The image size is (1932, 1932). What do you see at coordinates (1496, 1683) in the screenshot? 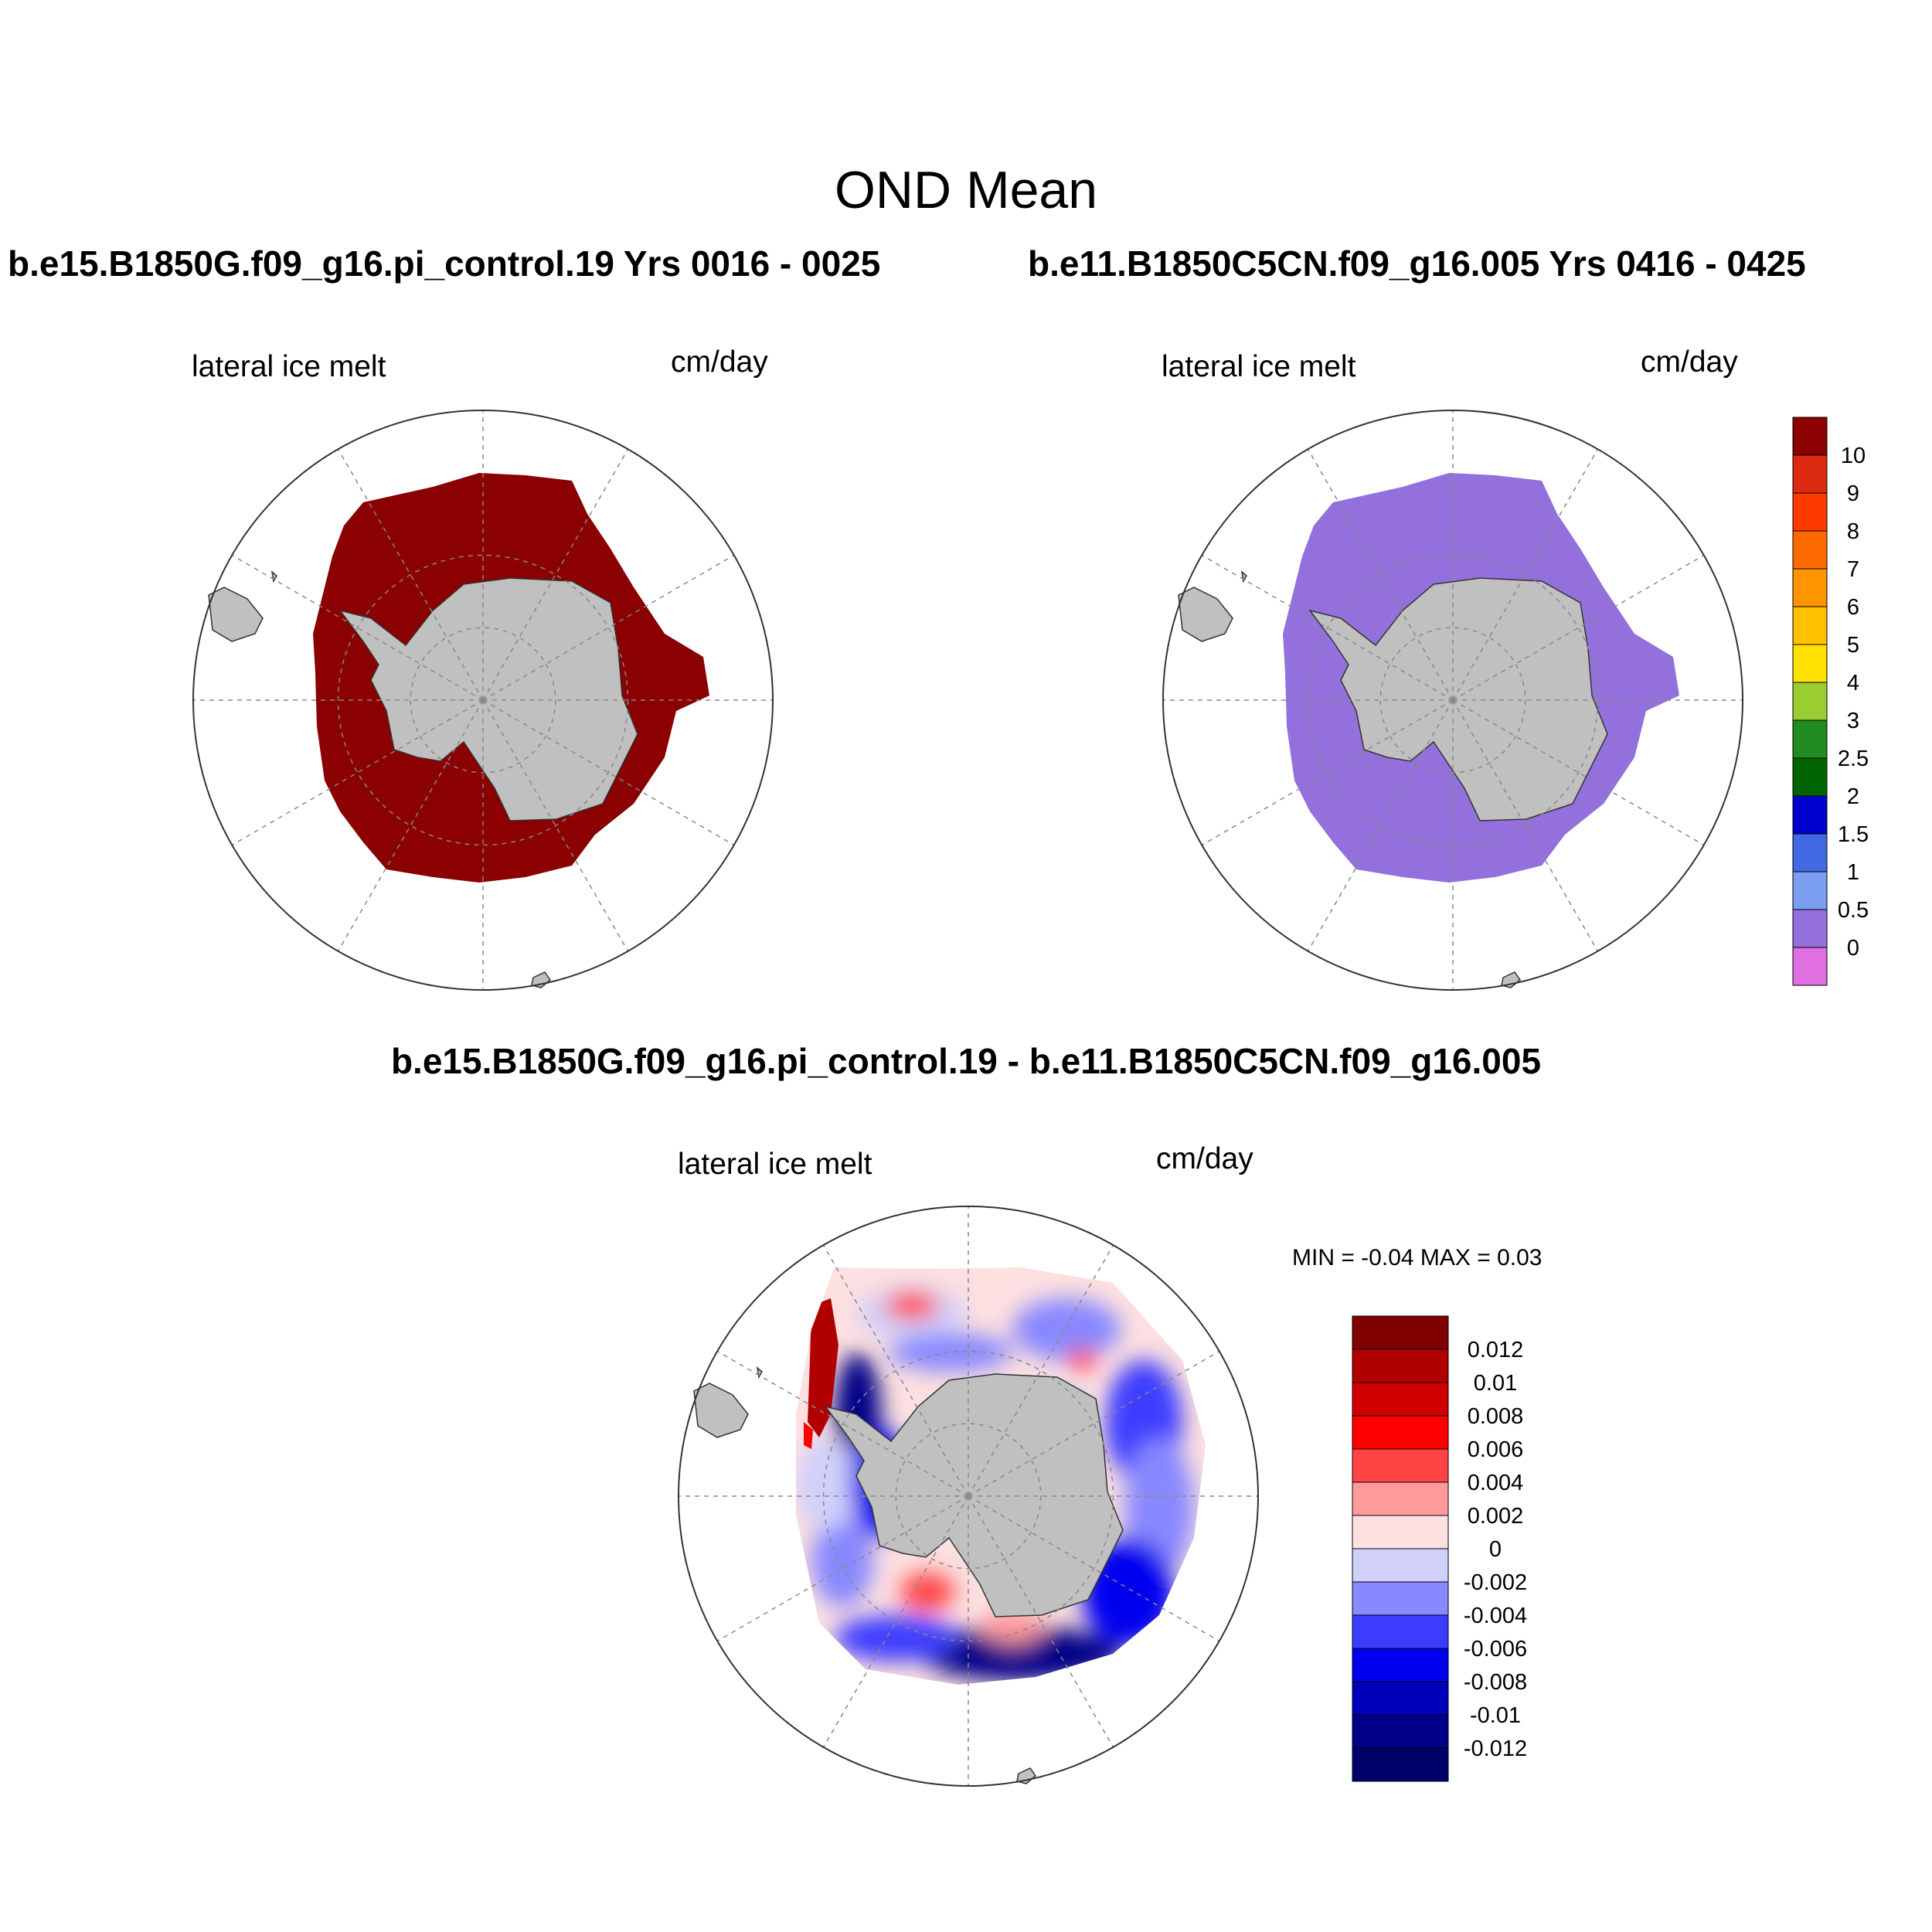
I see `colorbar-difference-label: -0.008` at bounding box center [1496, 1683].